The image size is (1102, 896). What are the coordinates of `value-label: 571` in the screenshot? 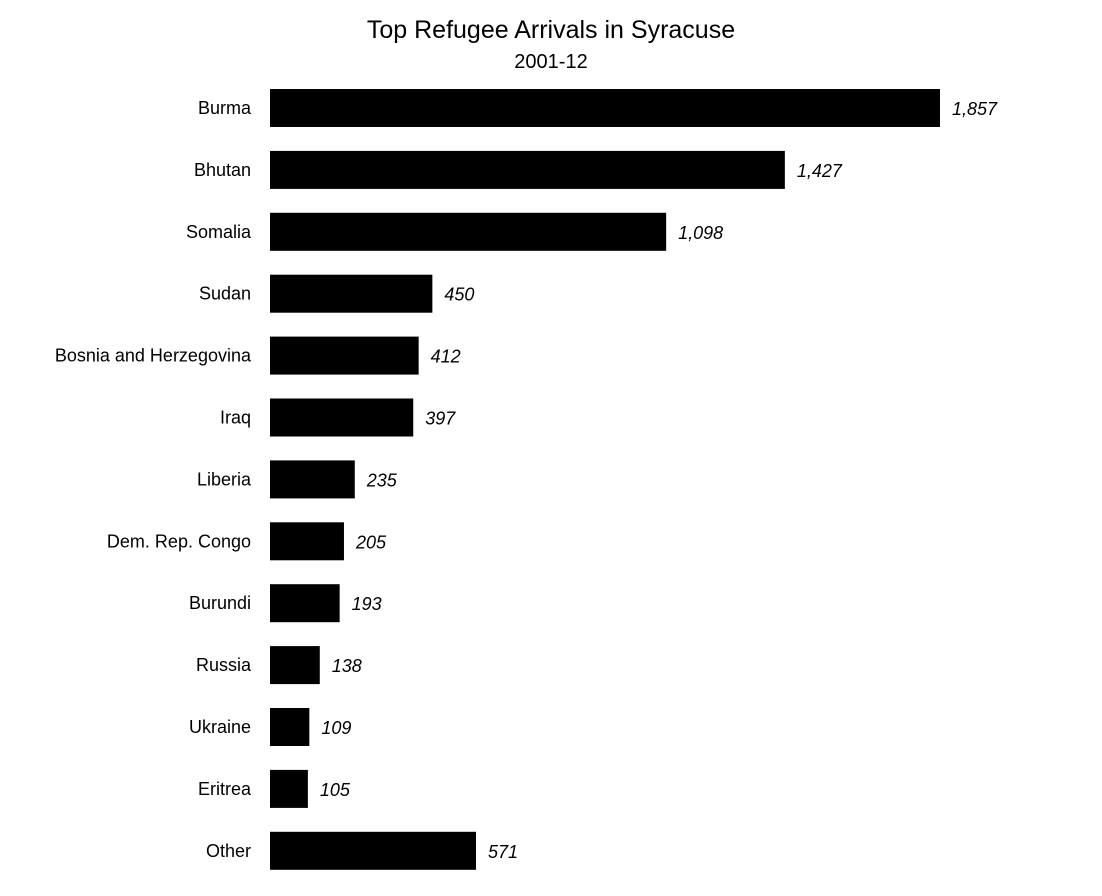 It's located at (503, 852).